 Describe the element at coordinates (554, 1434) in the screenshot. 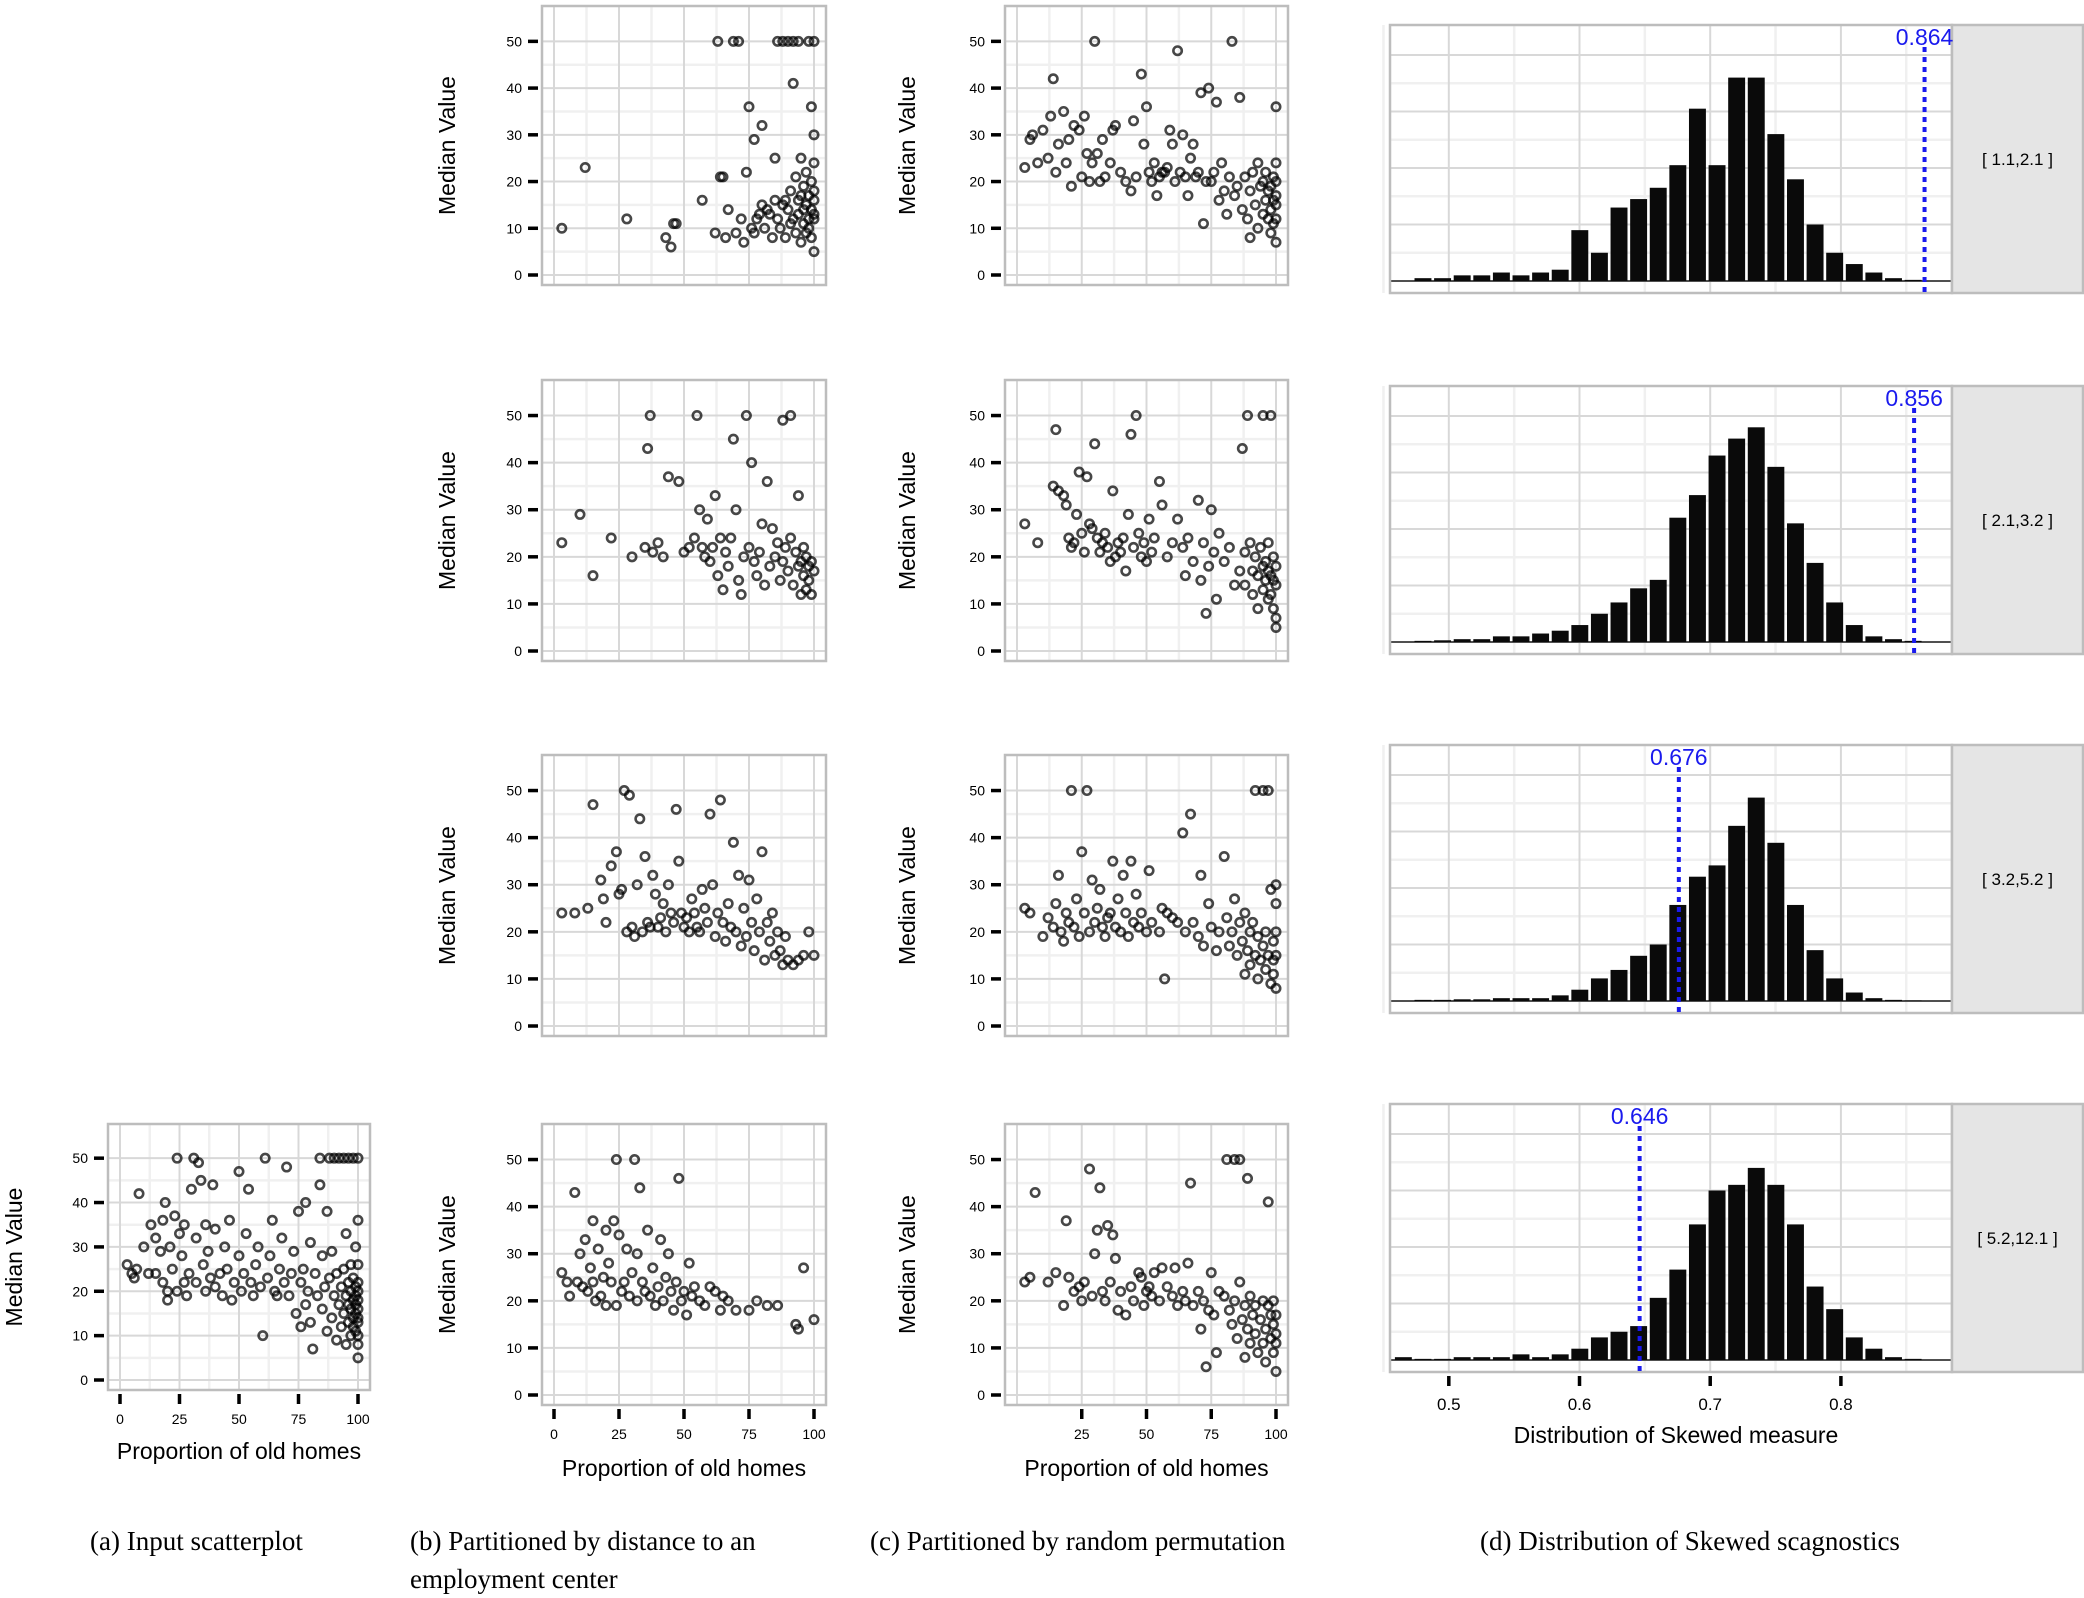

I see `x-tick-label: 0` at that location.